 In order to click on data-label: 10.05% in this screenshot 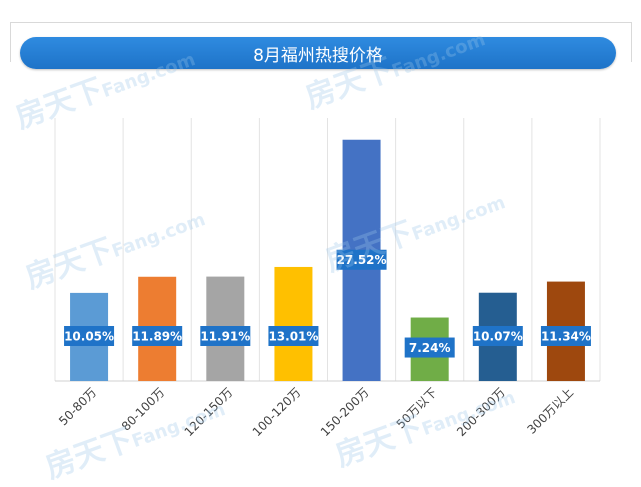, I will do `click(89, 337)`.